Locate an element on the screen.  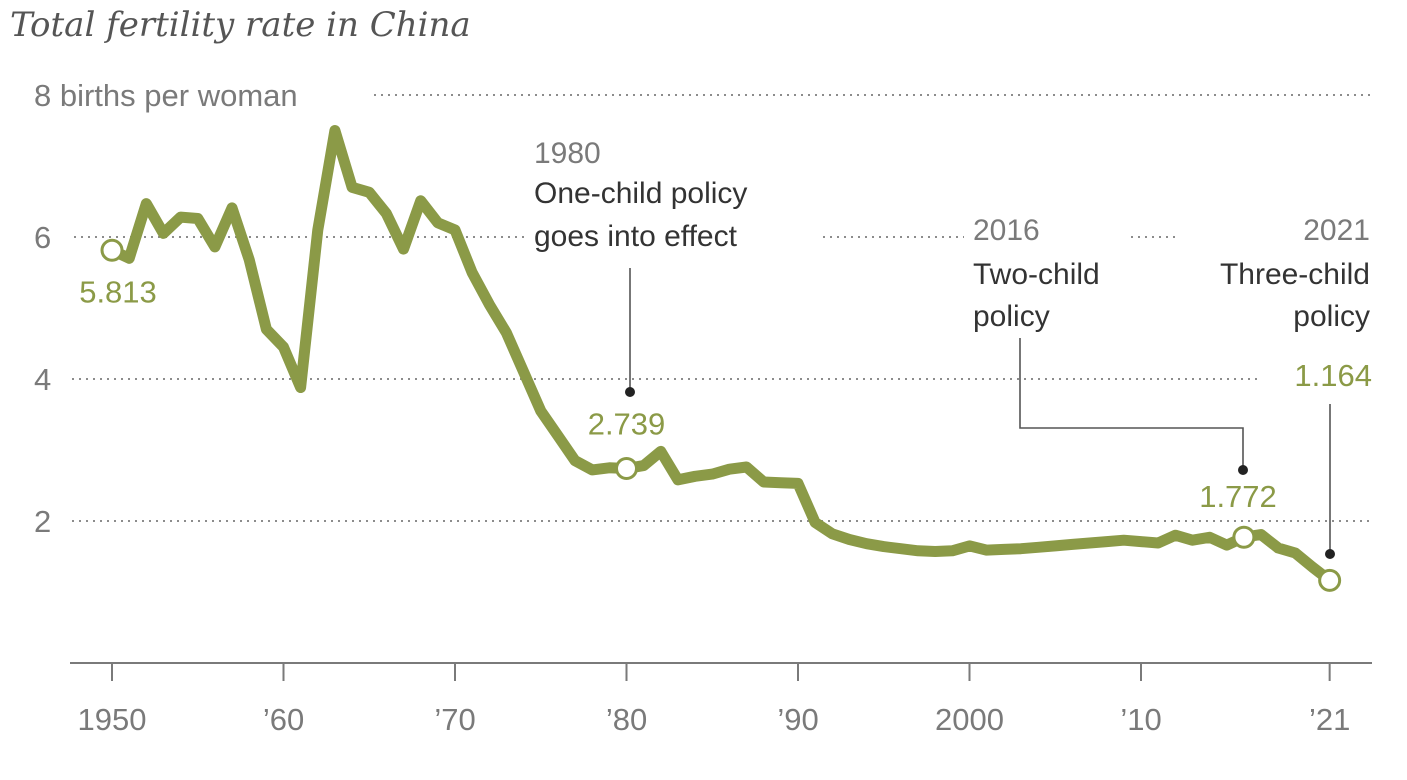
x-tick-label-2000: 2000 is located at coordinates (969, 719).